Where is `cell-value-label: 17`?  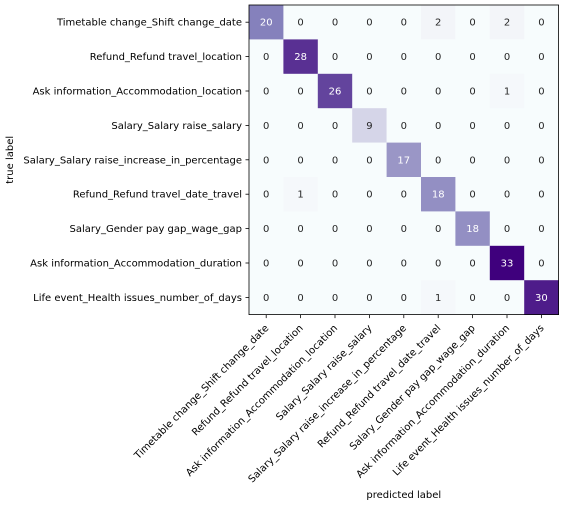
cell-value-label: 17 is located at coordinates (403, 160).